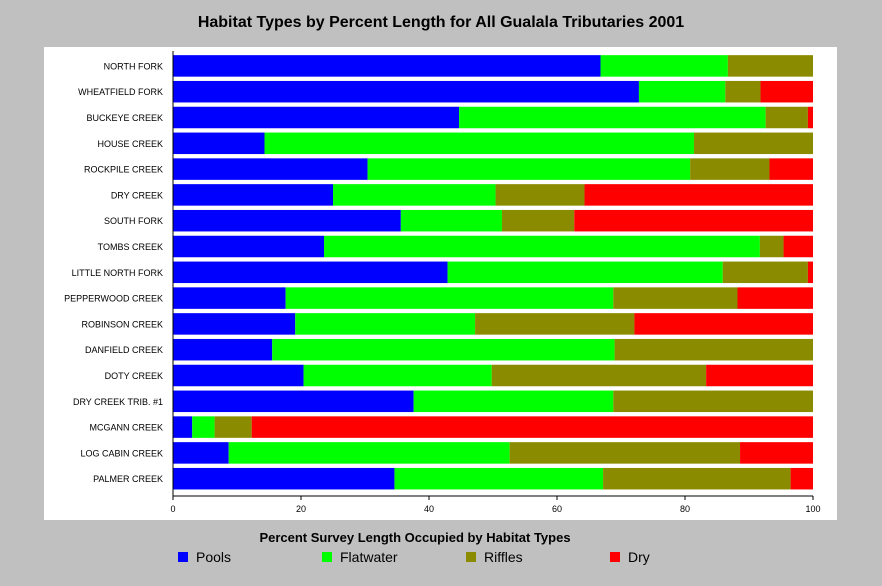 Image resolution: width=882 pixels, height=586 pixels. Describe the element at coordinates (301, 509) in the screenshot. I see `x-tick-label-20: 20` at that location.